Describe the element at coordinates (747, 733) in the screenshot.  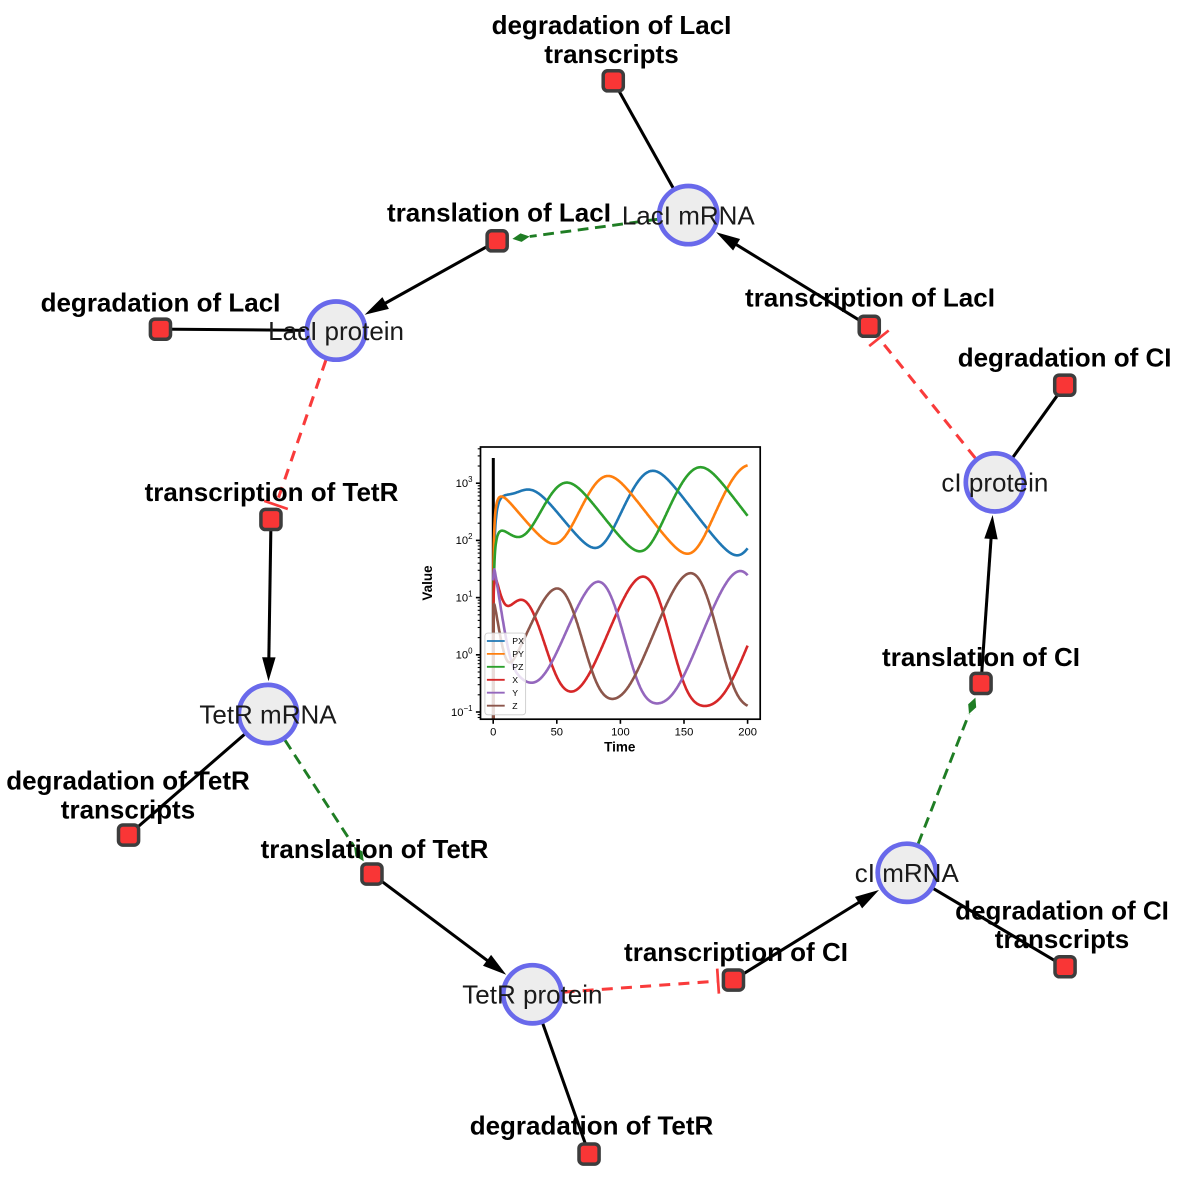
I see `svg-text: 200` at that location.